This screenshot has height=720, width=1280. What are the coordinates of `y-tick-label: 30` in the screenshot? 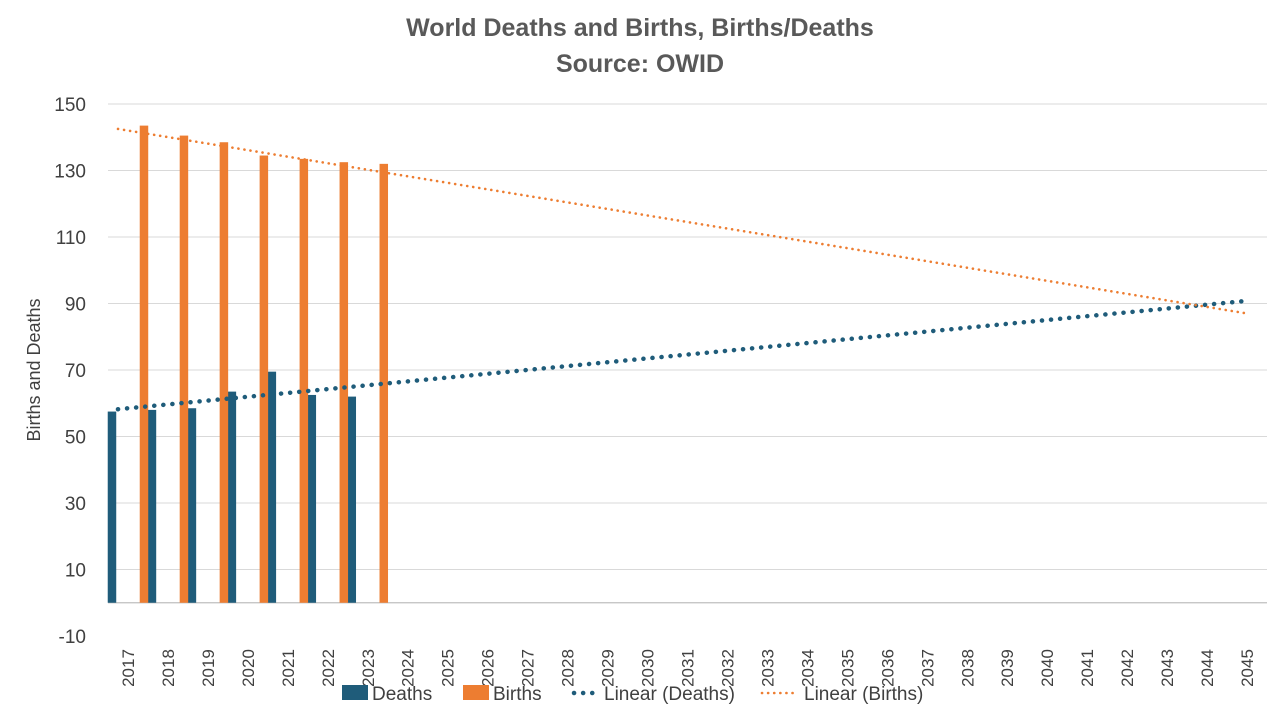 It's located at (75, 504).